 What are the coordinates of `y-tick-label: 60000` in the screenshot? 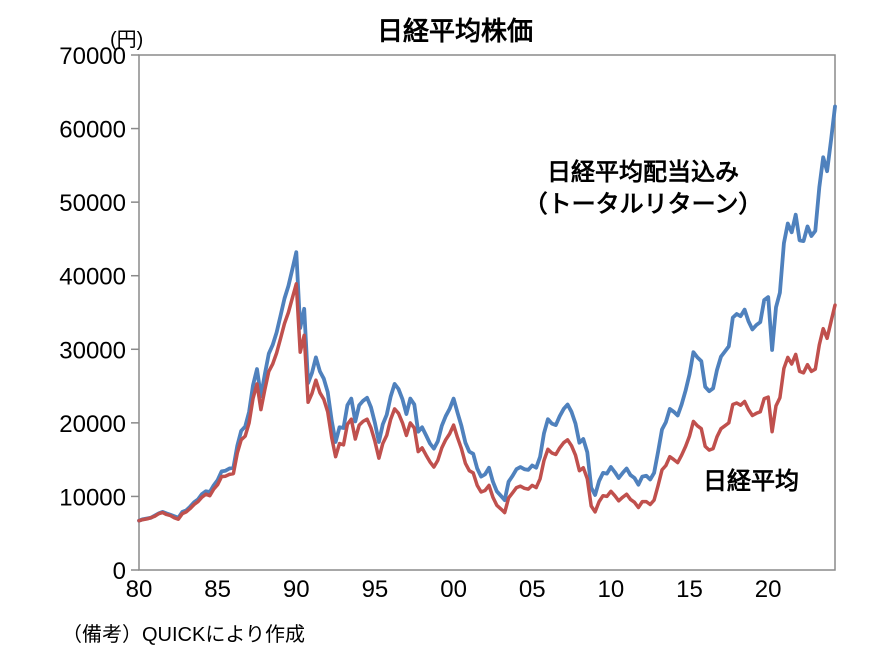 It's located at (92, 130).